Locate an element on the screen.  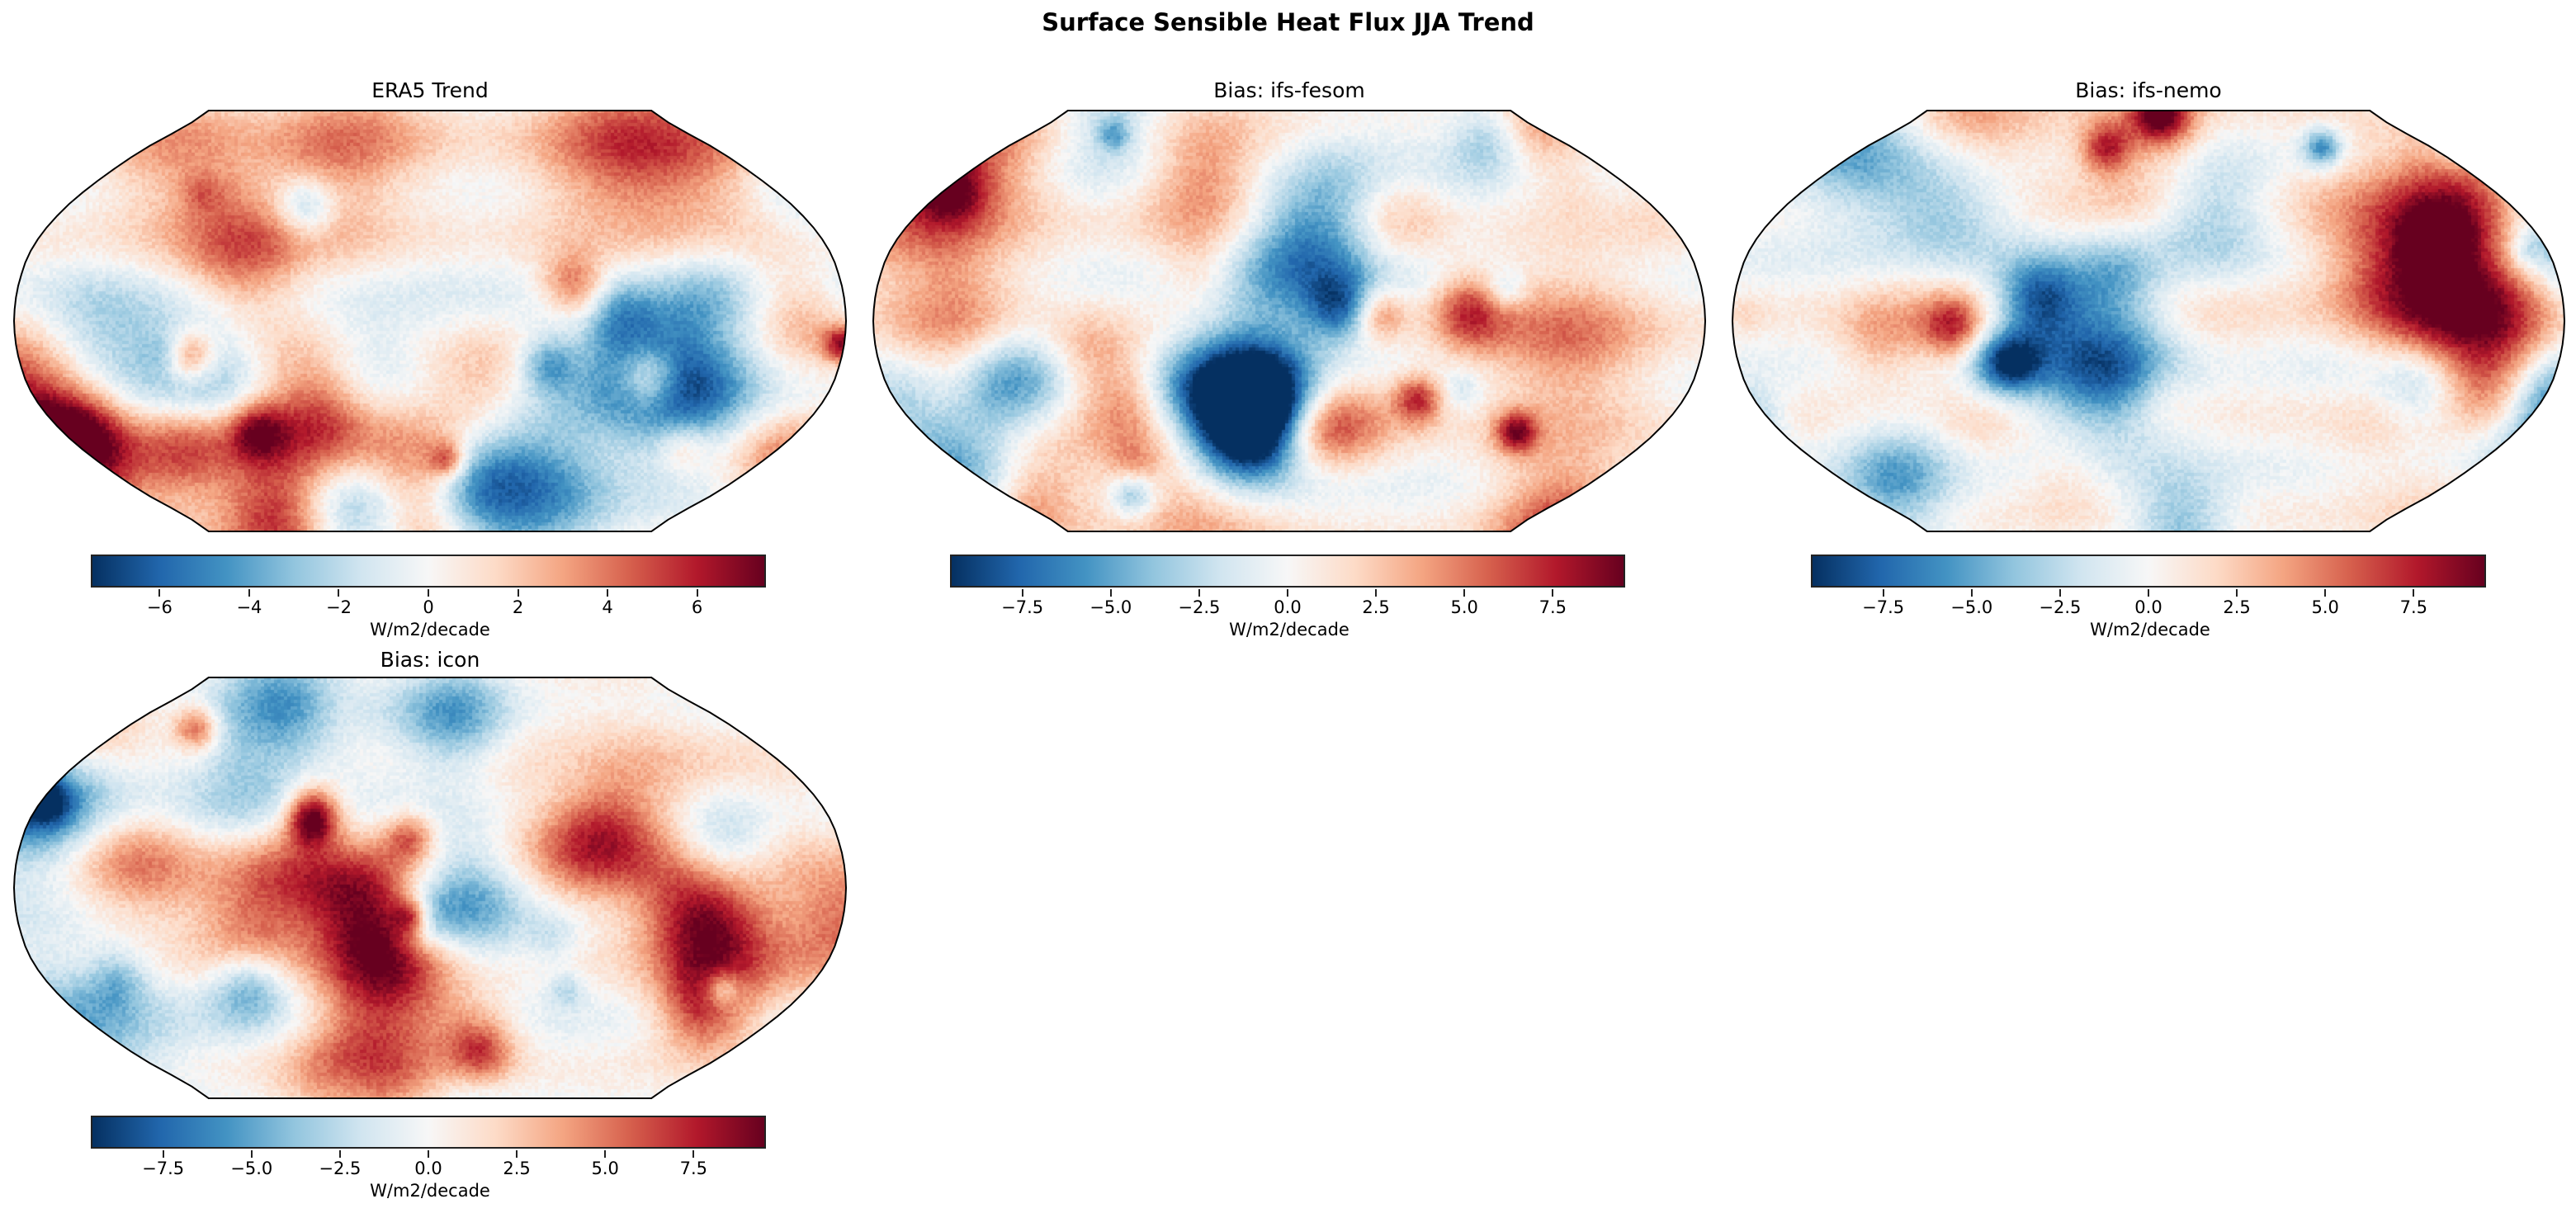
colorbar-tick-label: −2 is located at coordinates (338, 607).